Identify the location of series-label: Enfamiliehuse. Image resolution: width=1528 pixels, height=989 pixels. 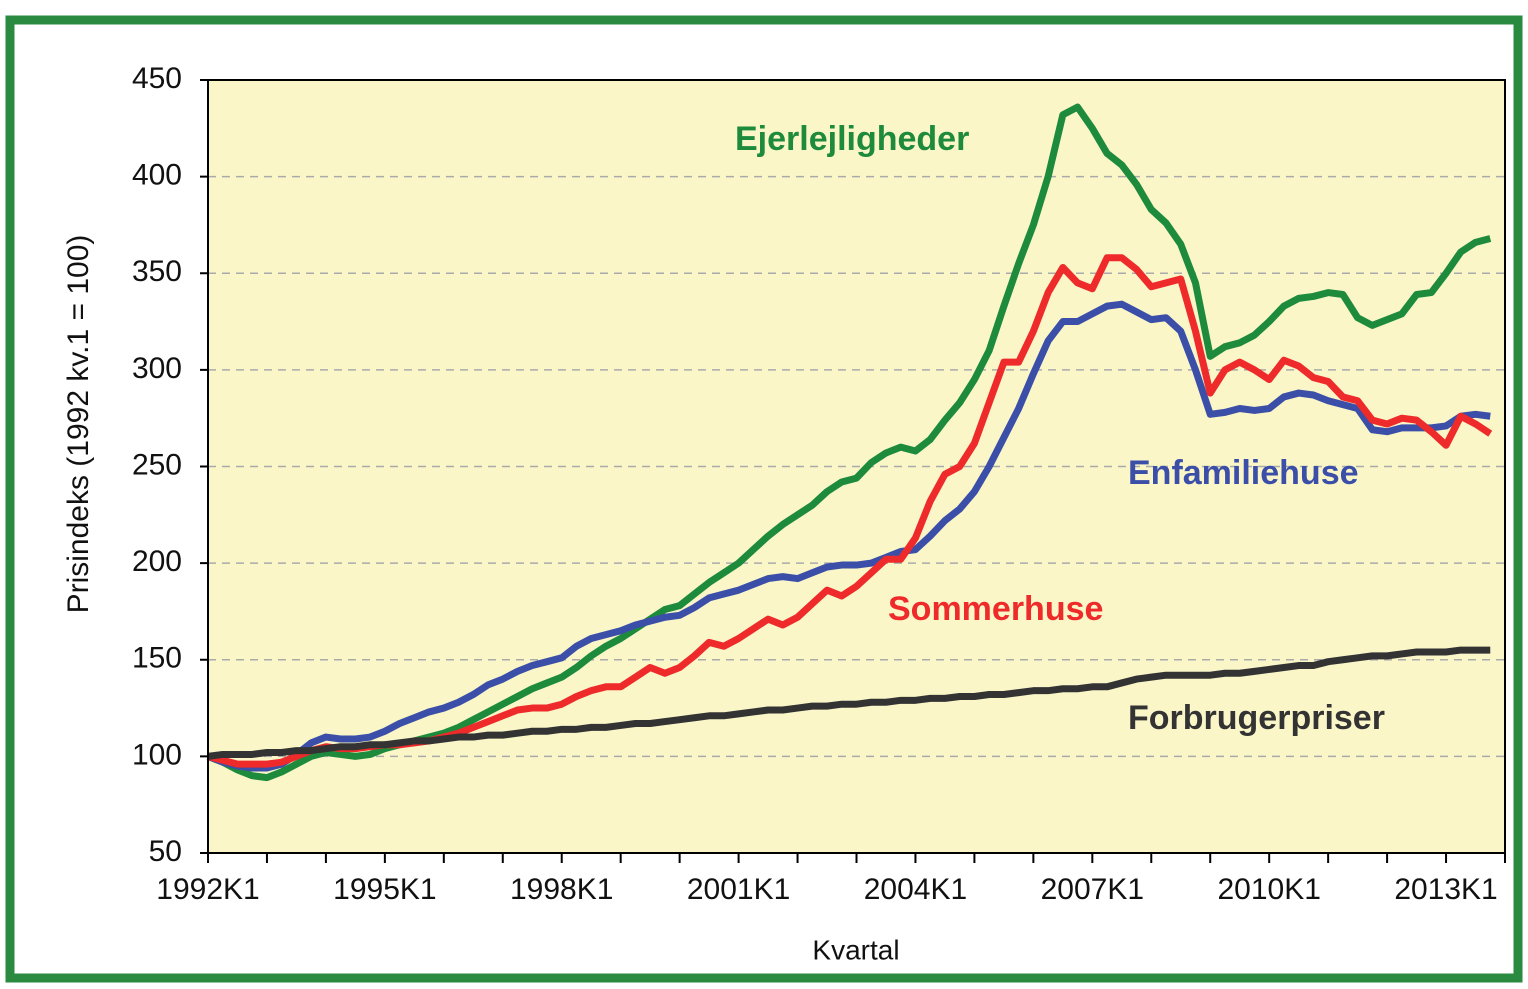
(1243, 473).